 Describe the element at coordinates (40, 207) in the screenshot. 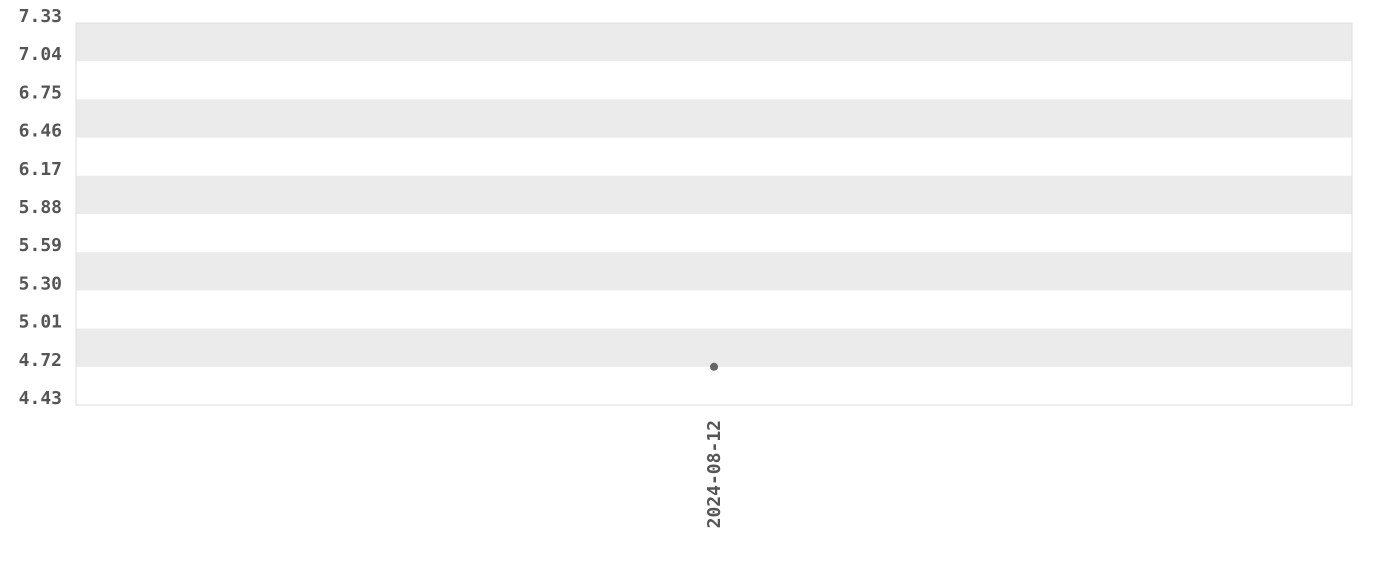

I see `y-tick-label: 5.88` at that location.